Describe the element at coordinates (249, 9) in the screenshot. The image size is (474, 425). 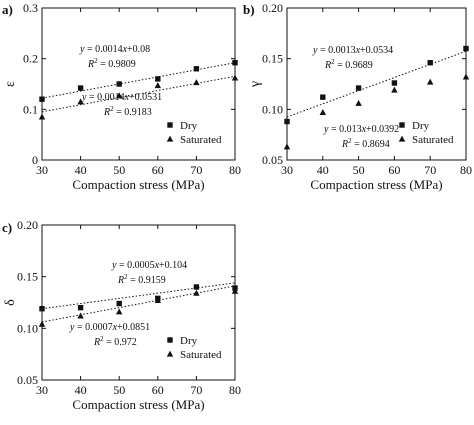
I see `panel-label: b)` at that location.